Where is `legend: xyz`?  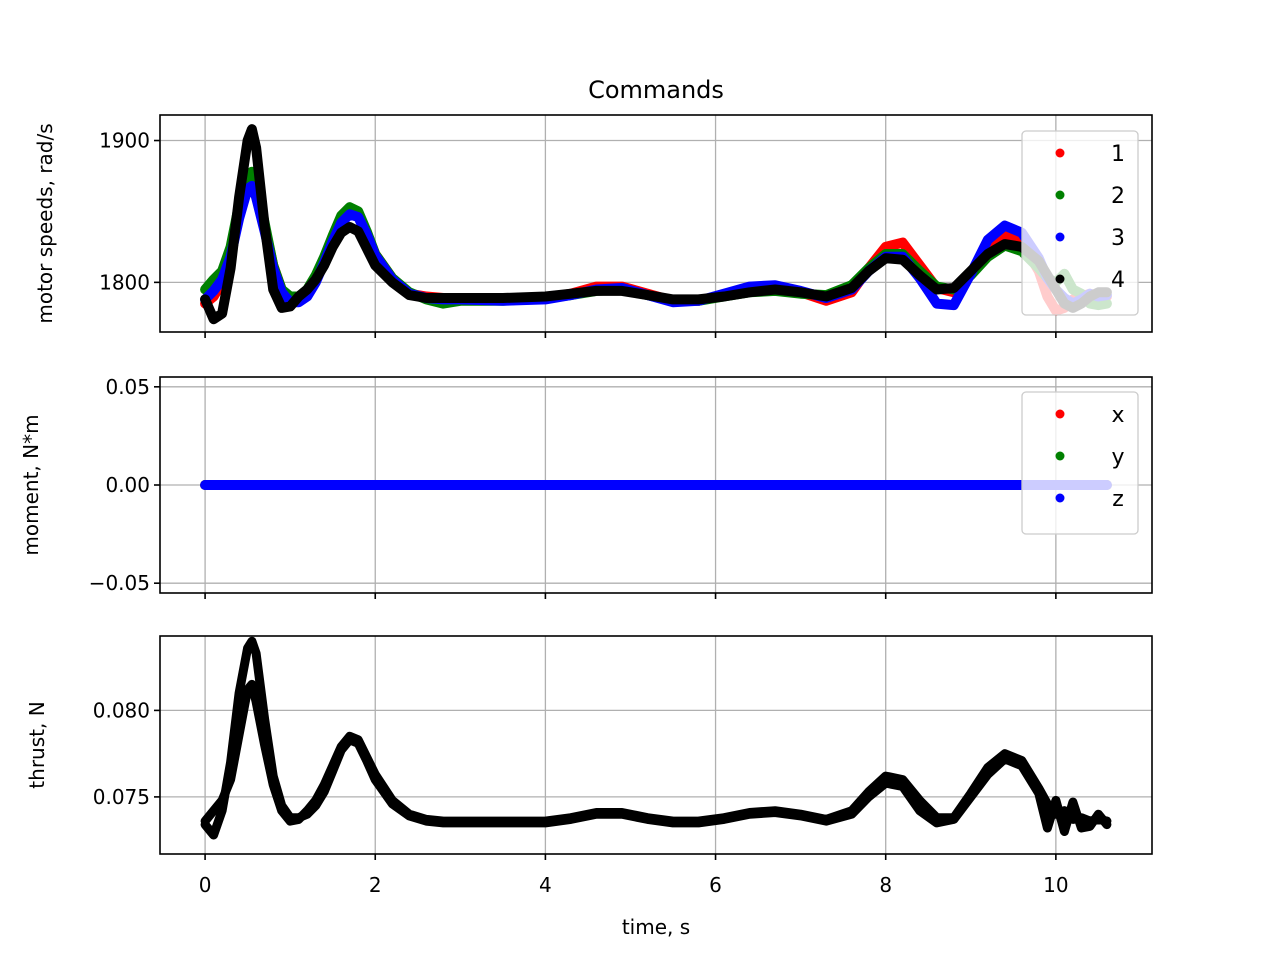 legend: xyz is located at coordinates (1080, 463).